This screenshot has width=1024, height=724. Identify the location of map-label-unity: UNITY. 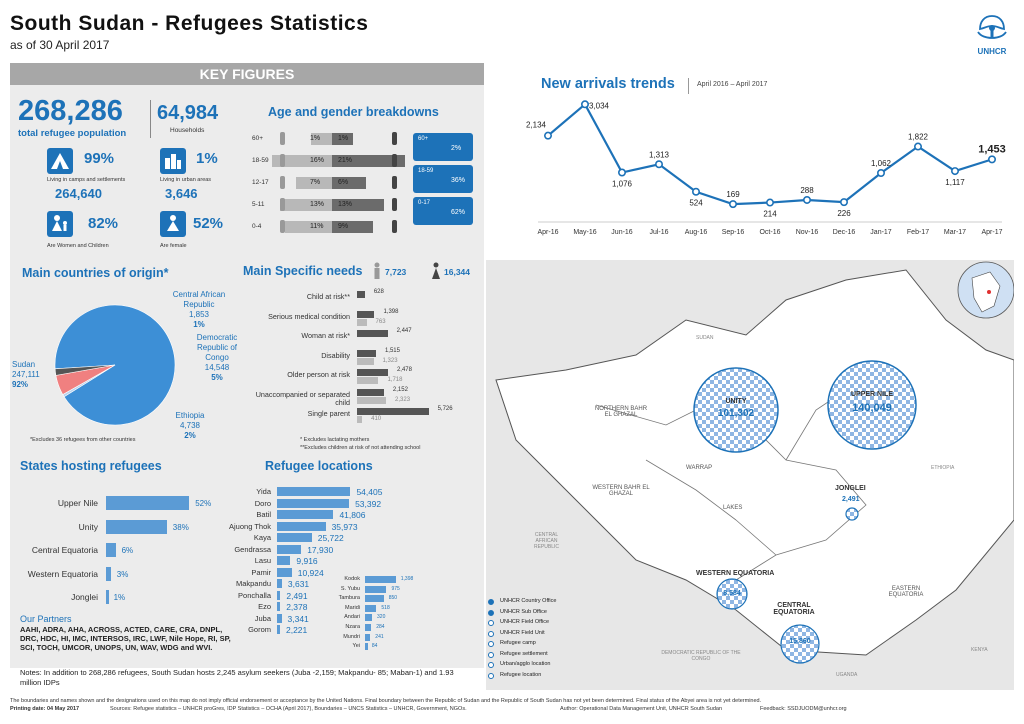
(736, 401).